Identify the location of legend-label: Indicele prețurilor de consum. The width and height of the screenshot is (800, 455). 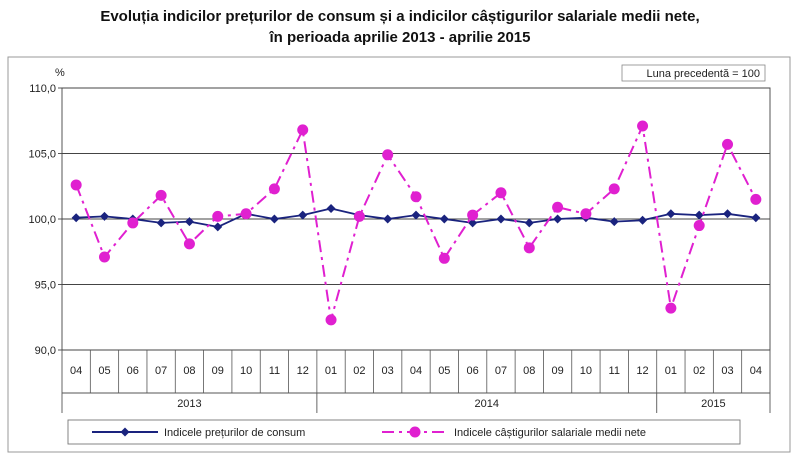
(234, 433).